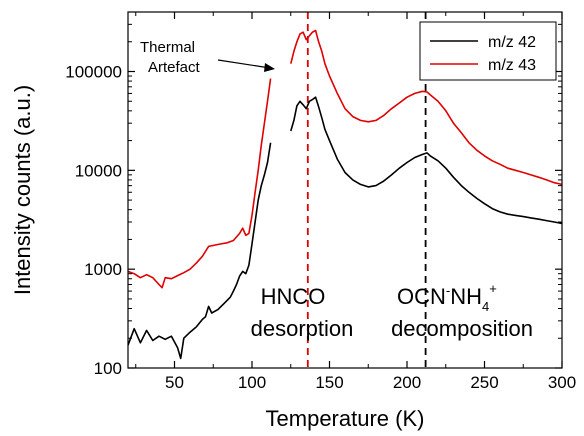 The height and width of the screenshot is (436, 584). I want to click on annotation-thermal-line1: Thermal, so click(167, 47).